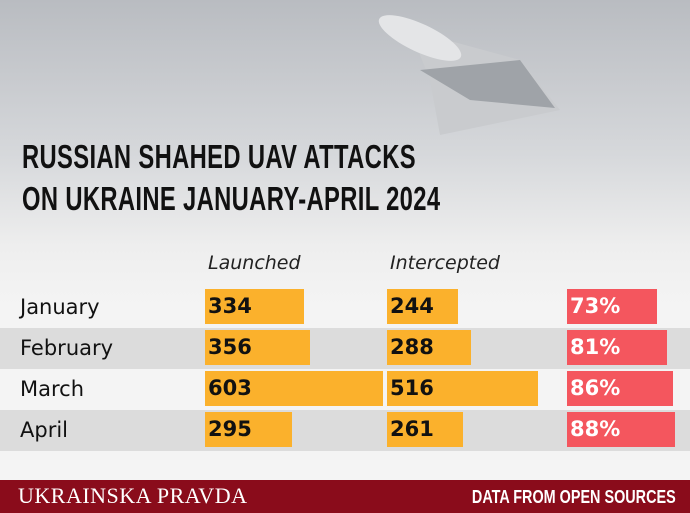 Image resolution: width=690 pixels, height=513 pixels. What do you see at coordinates (230, 429) in the screenshot?
I see `value-label: 295` at bounding box center [230, 429].